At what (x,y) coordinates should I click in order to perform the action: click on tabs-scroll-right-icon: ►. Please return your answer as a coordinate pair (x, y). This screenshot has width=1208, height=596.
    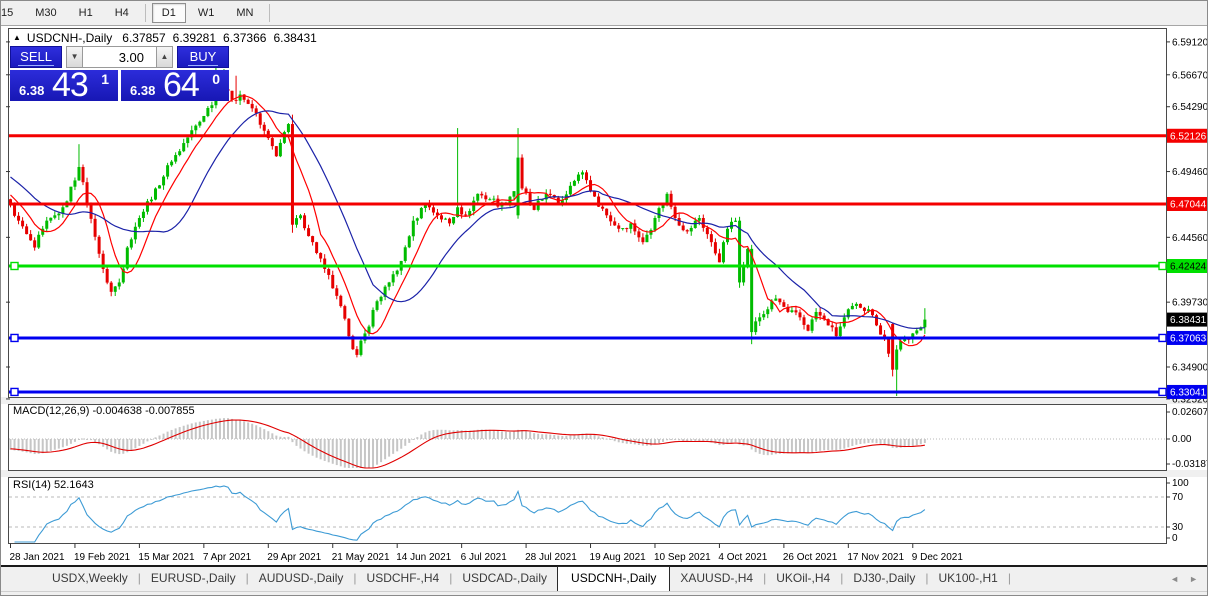
    Looking at the image, I should click on (1193, 578).